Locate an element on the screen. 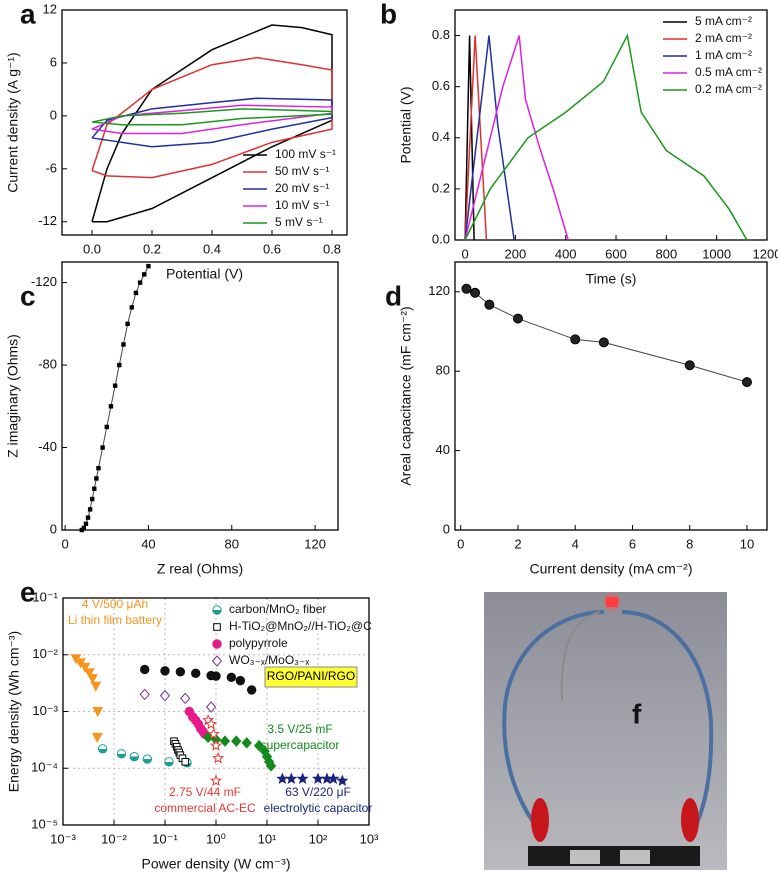  y-axis-label: Current density (A g⁻¹) is located at coordinates (13, 122).